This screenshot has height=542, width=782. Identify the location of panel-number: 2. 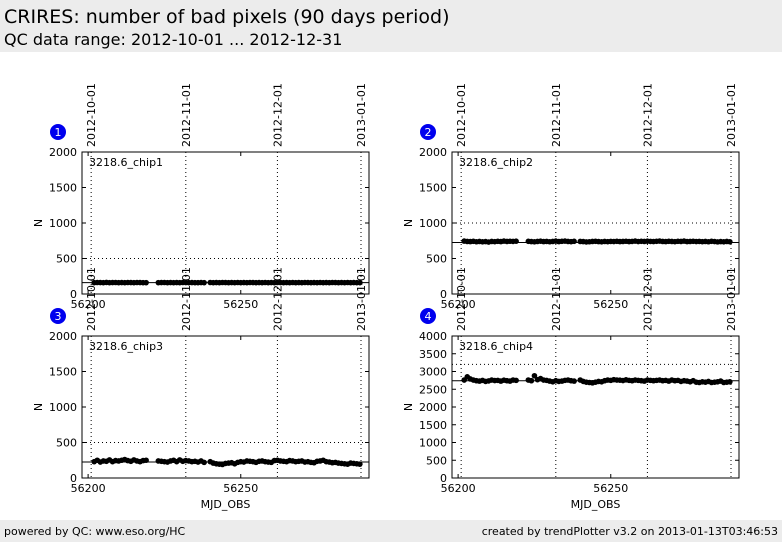
(428, 132).